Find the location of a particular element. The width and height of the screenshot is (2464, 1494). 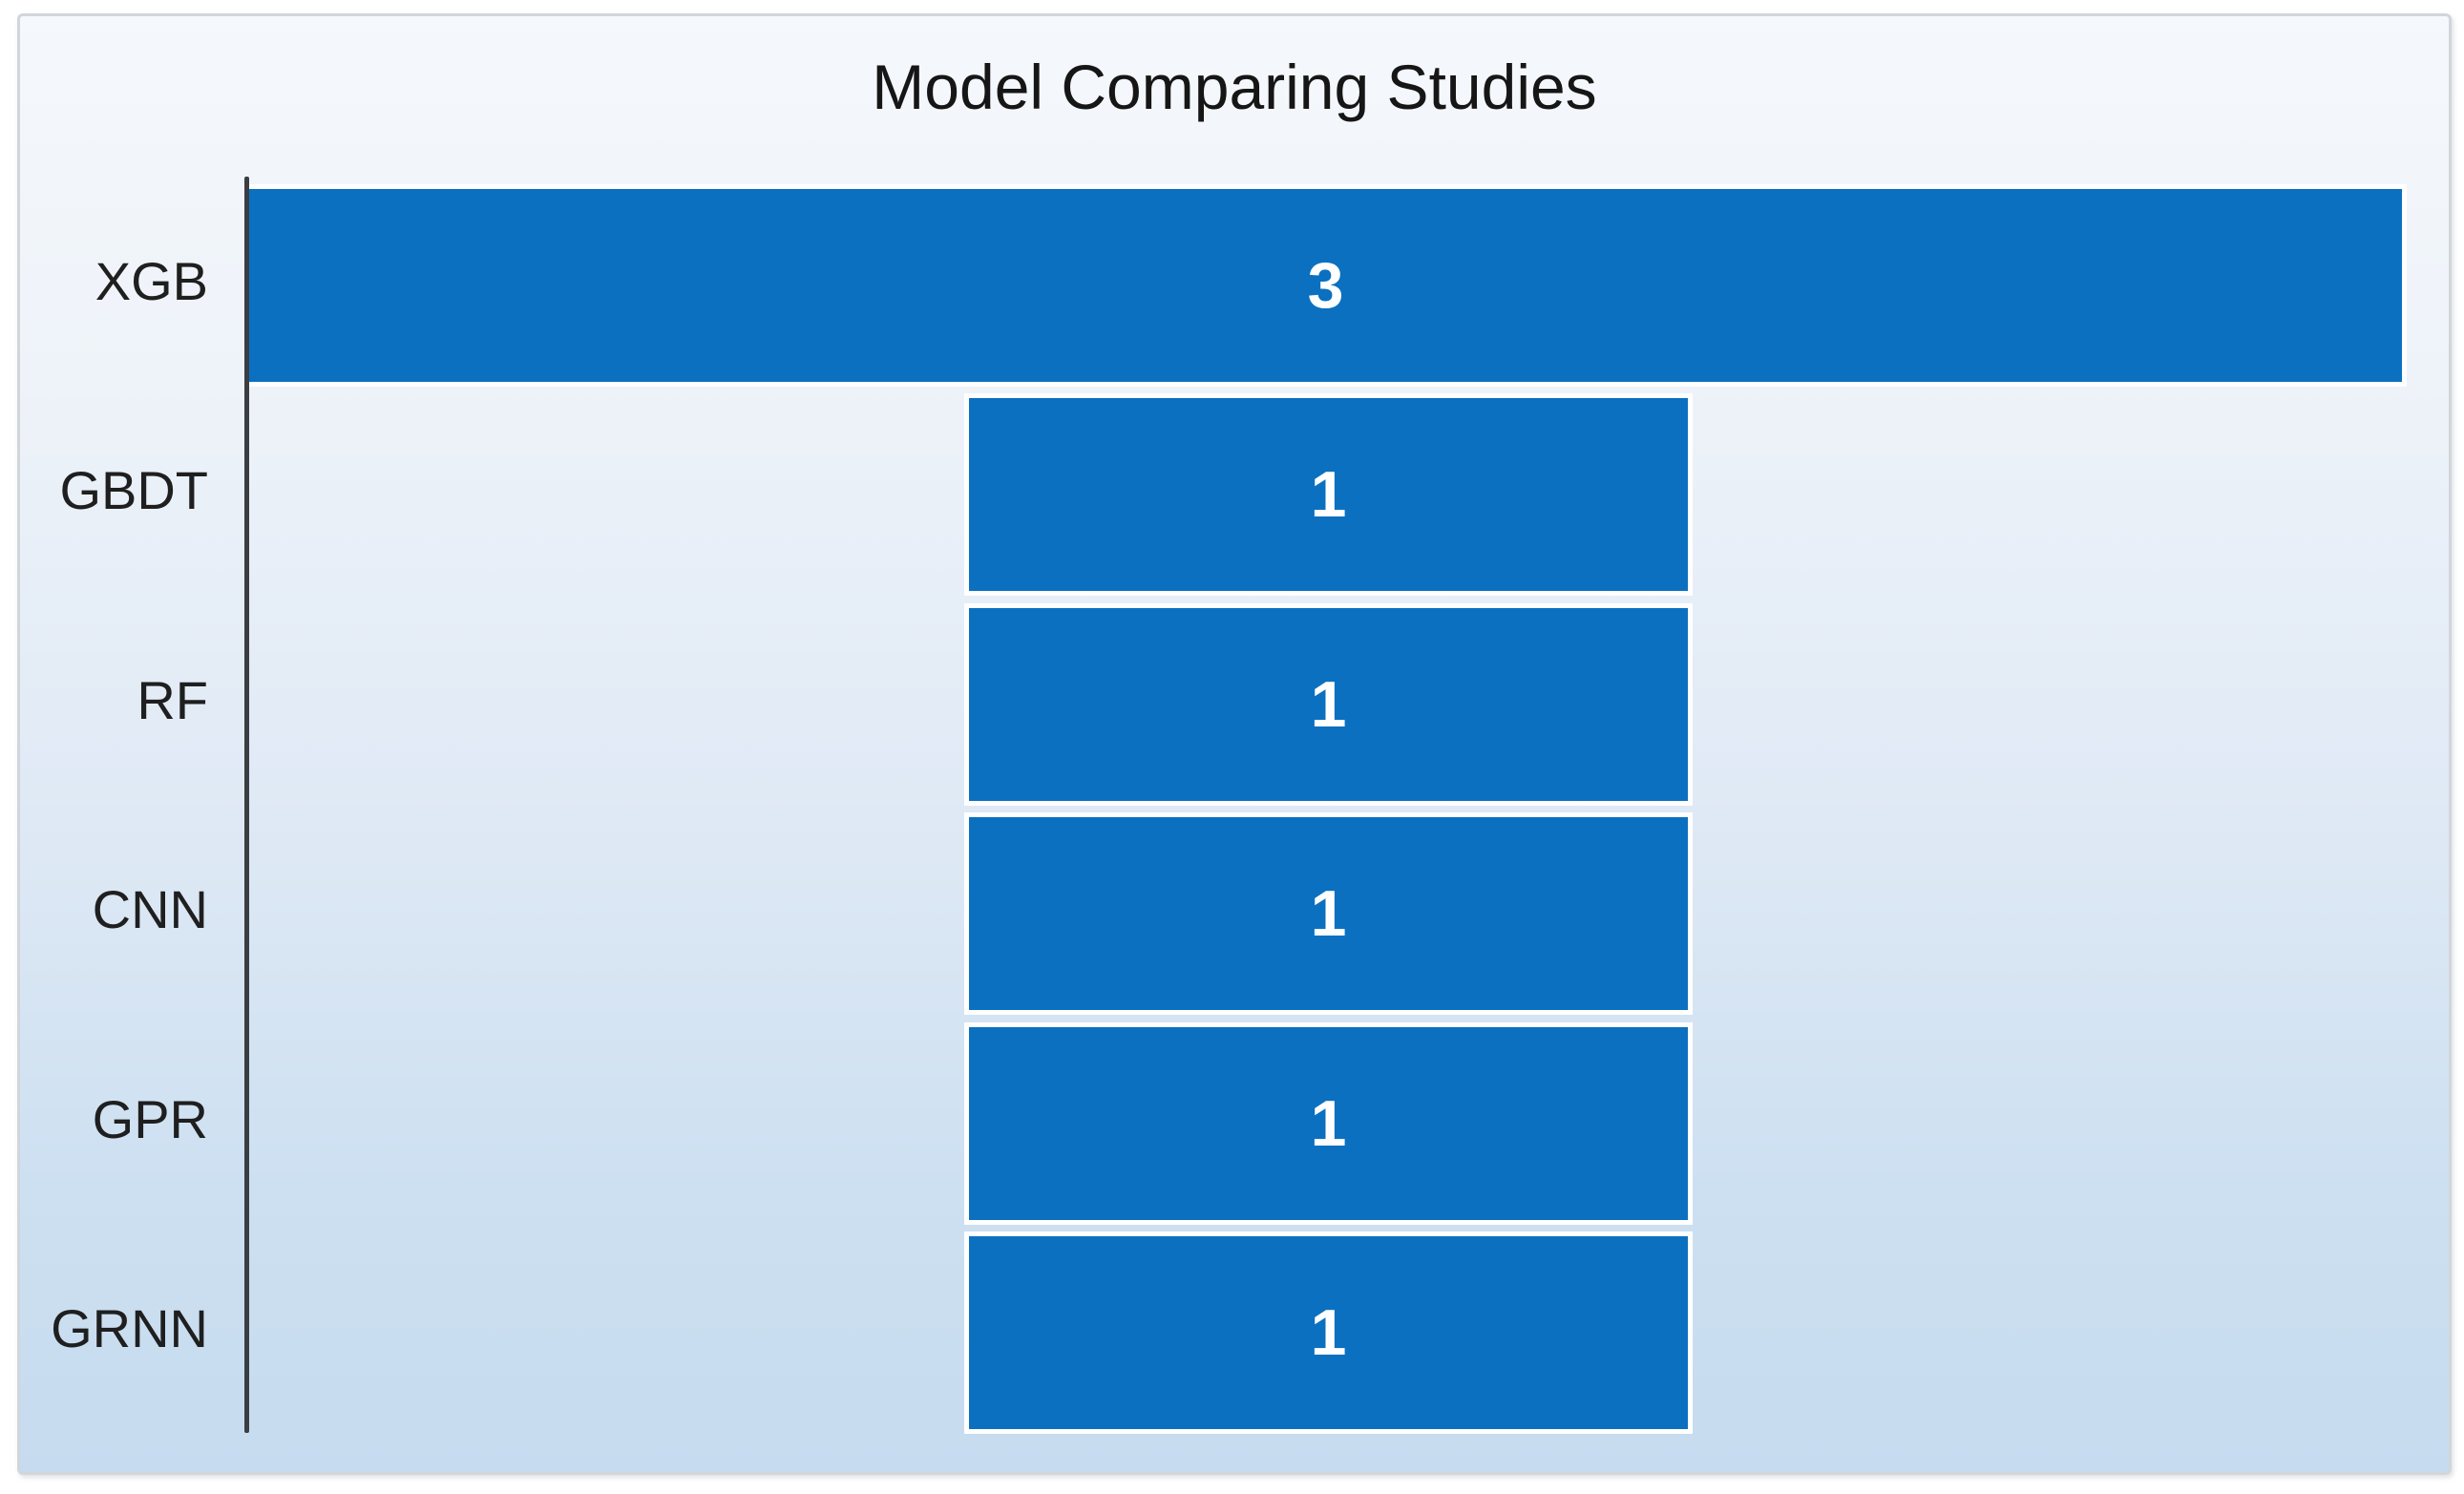

bar-grnn: 1 is located at coordinates (1328, 1332).